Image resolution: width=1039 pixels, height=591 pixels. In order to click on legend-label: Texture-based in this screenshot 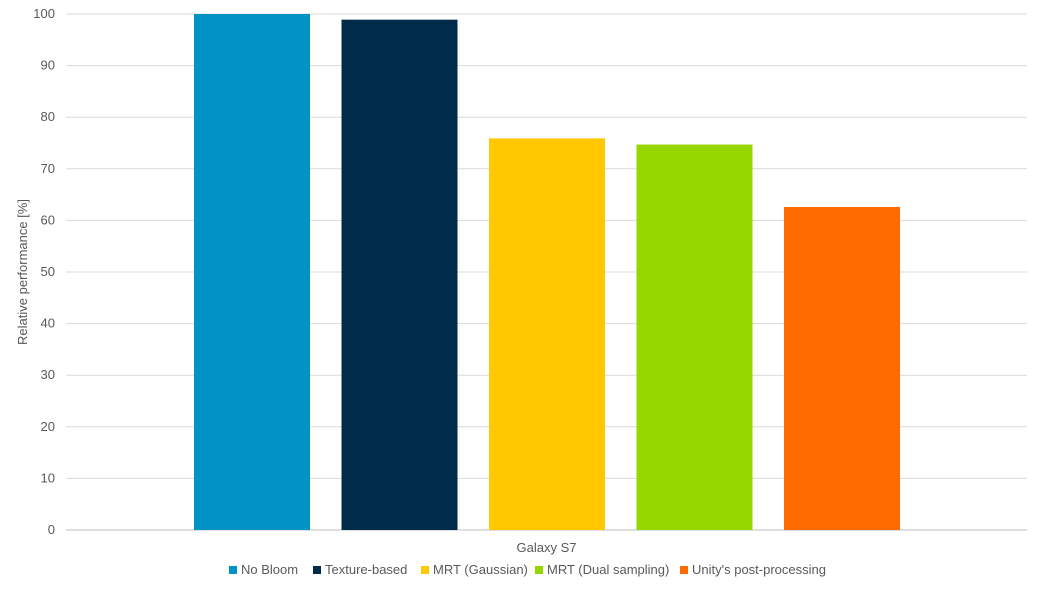, I will do `click(366, 569)`.